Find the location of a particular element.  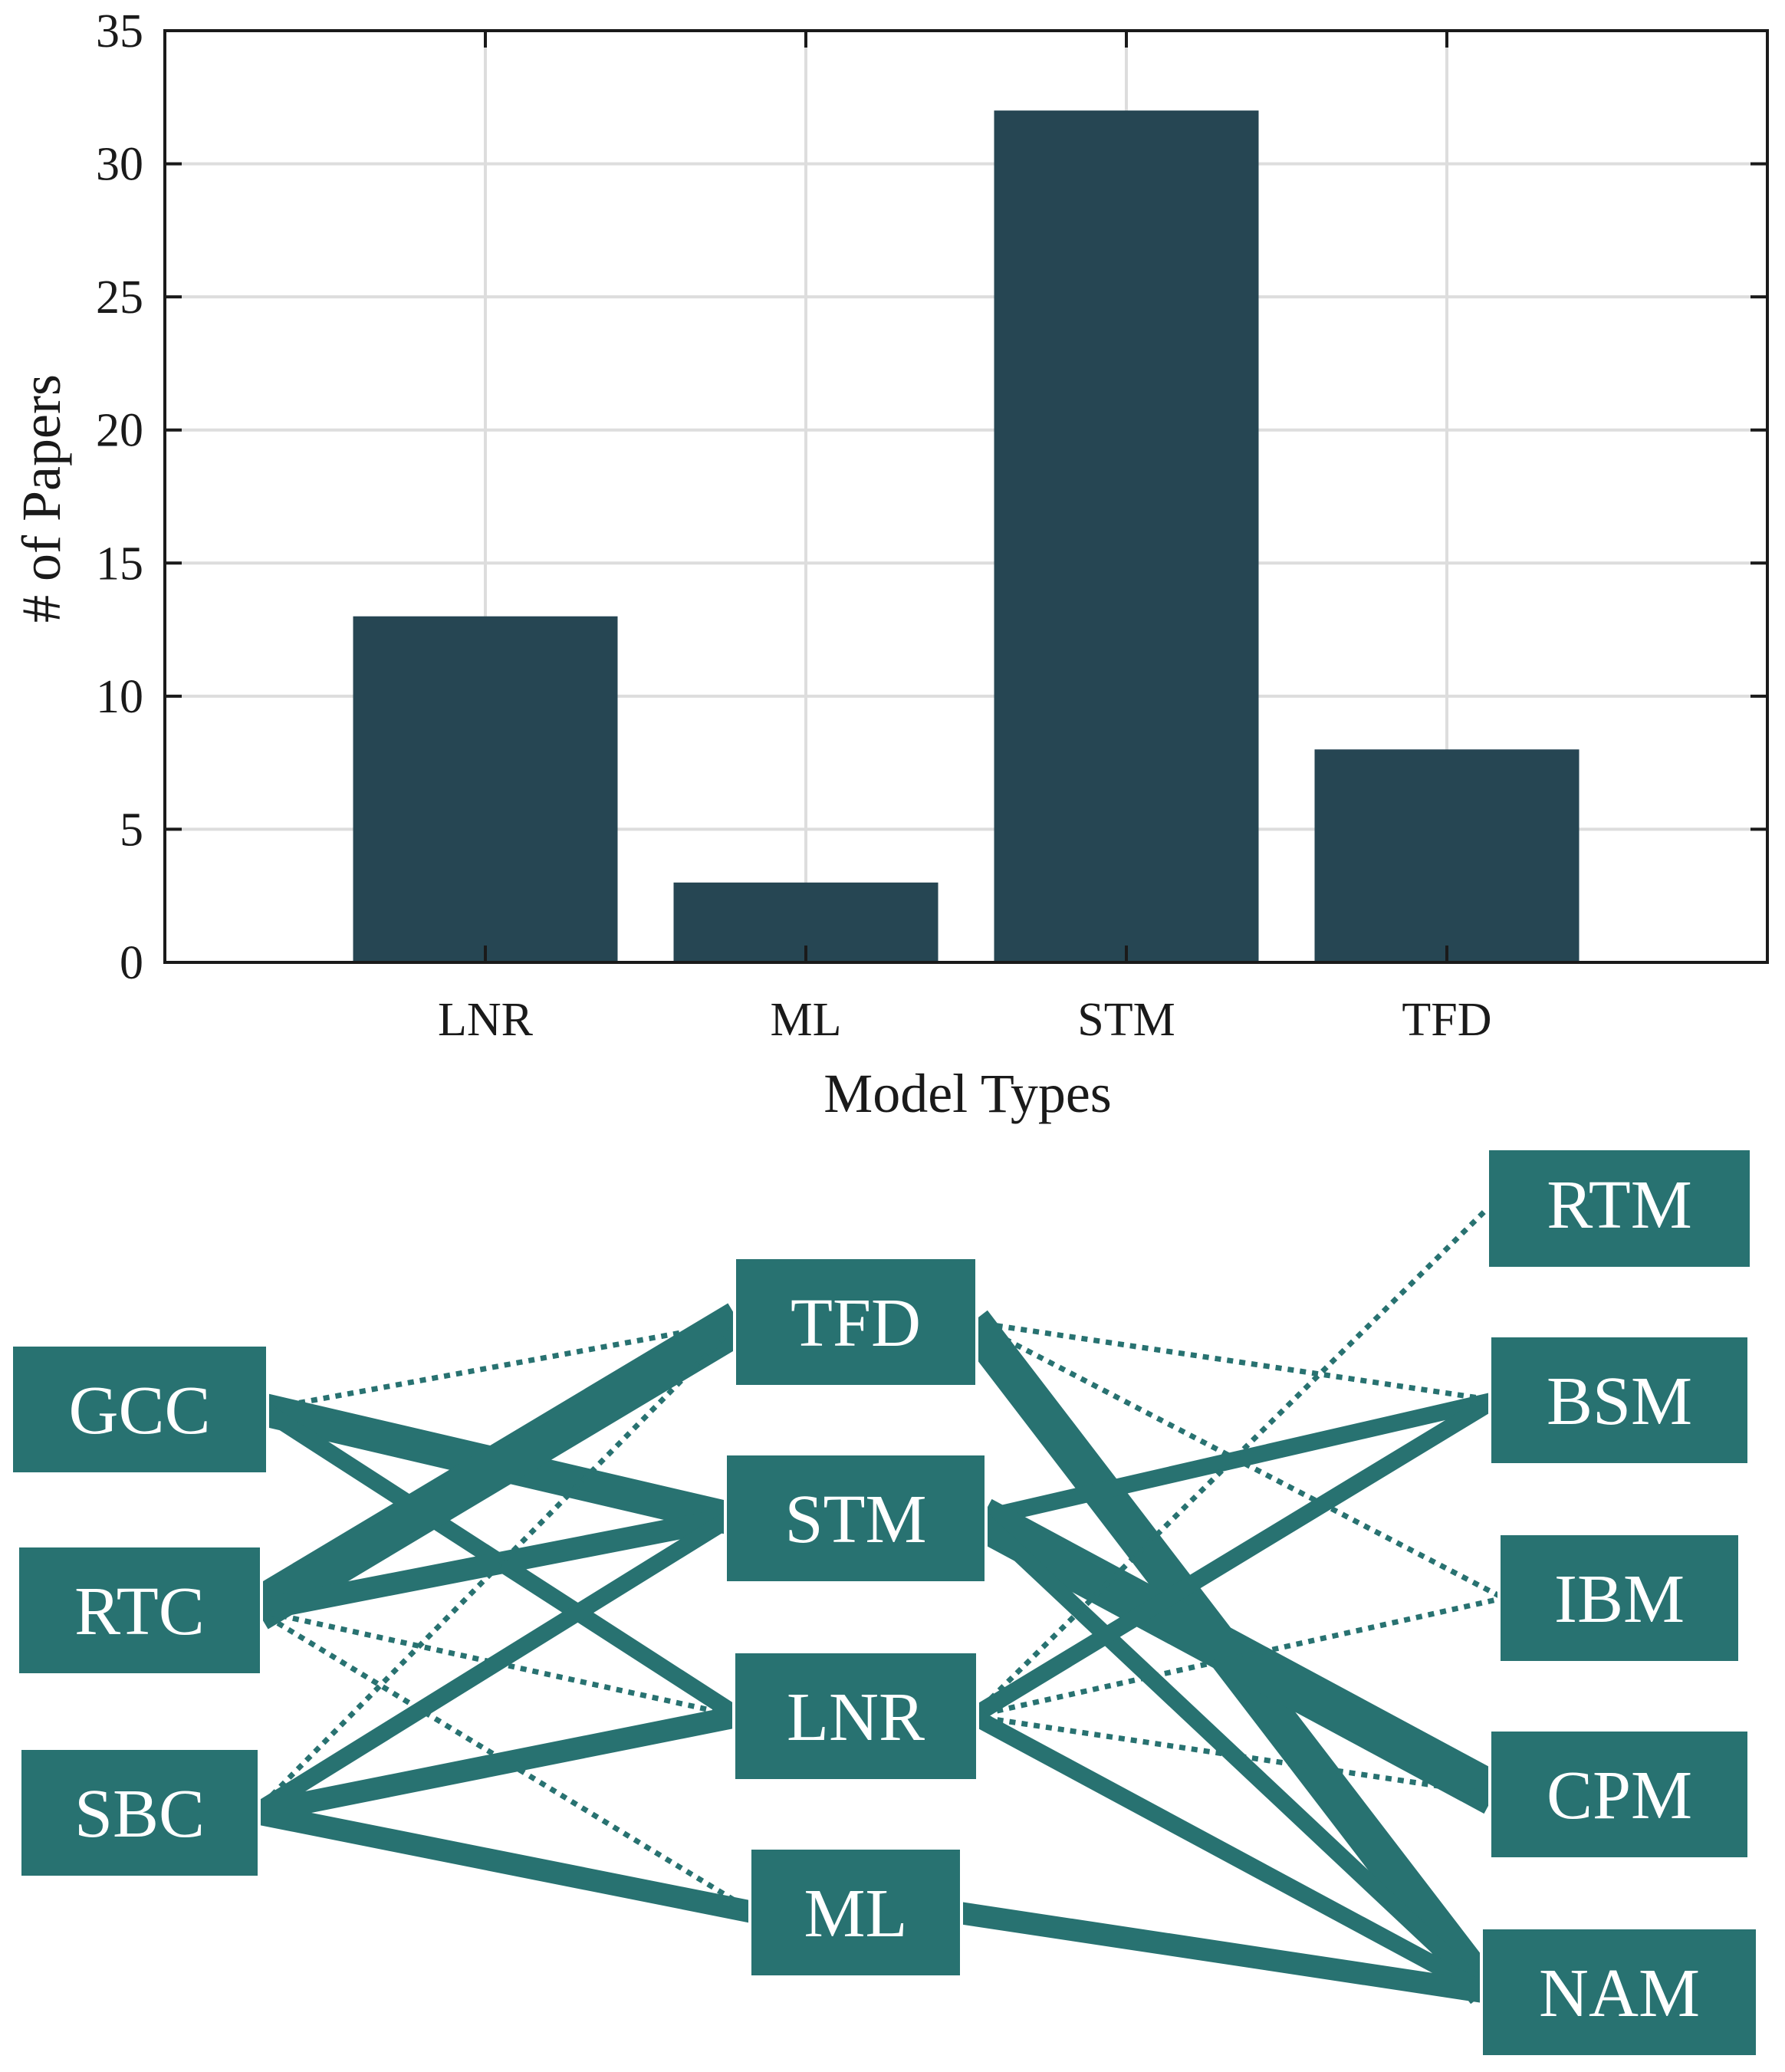

bar-tfd is located at coordinates (1447, 855).